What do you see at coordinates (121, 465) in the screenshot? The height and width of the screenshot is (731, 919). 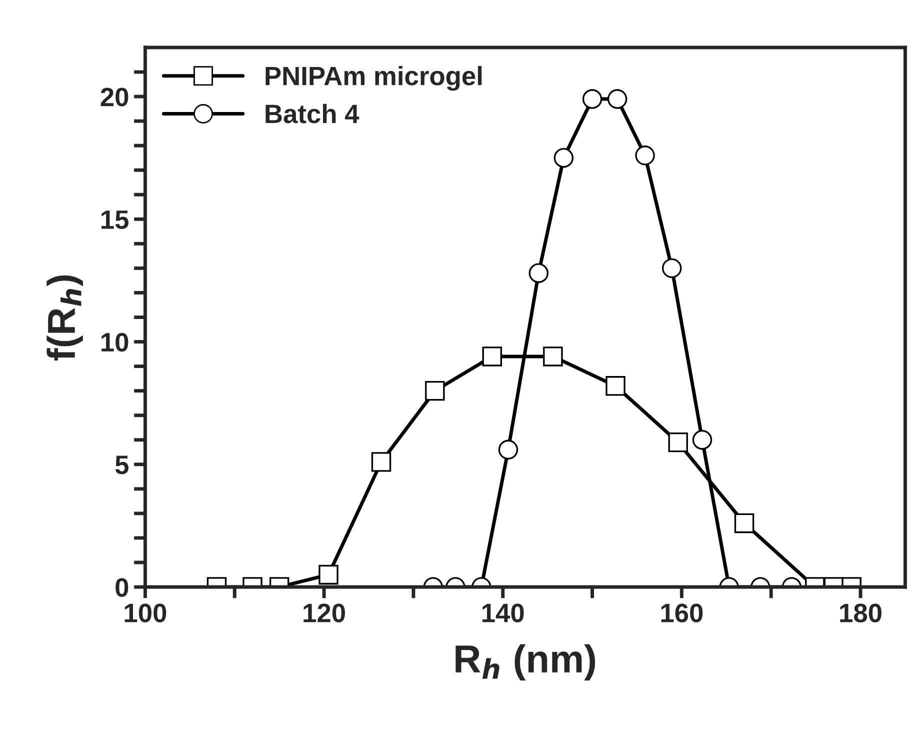 I see `y-tick-label: 5` at bounding box center [121, 465].